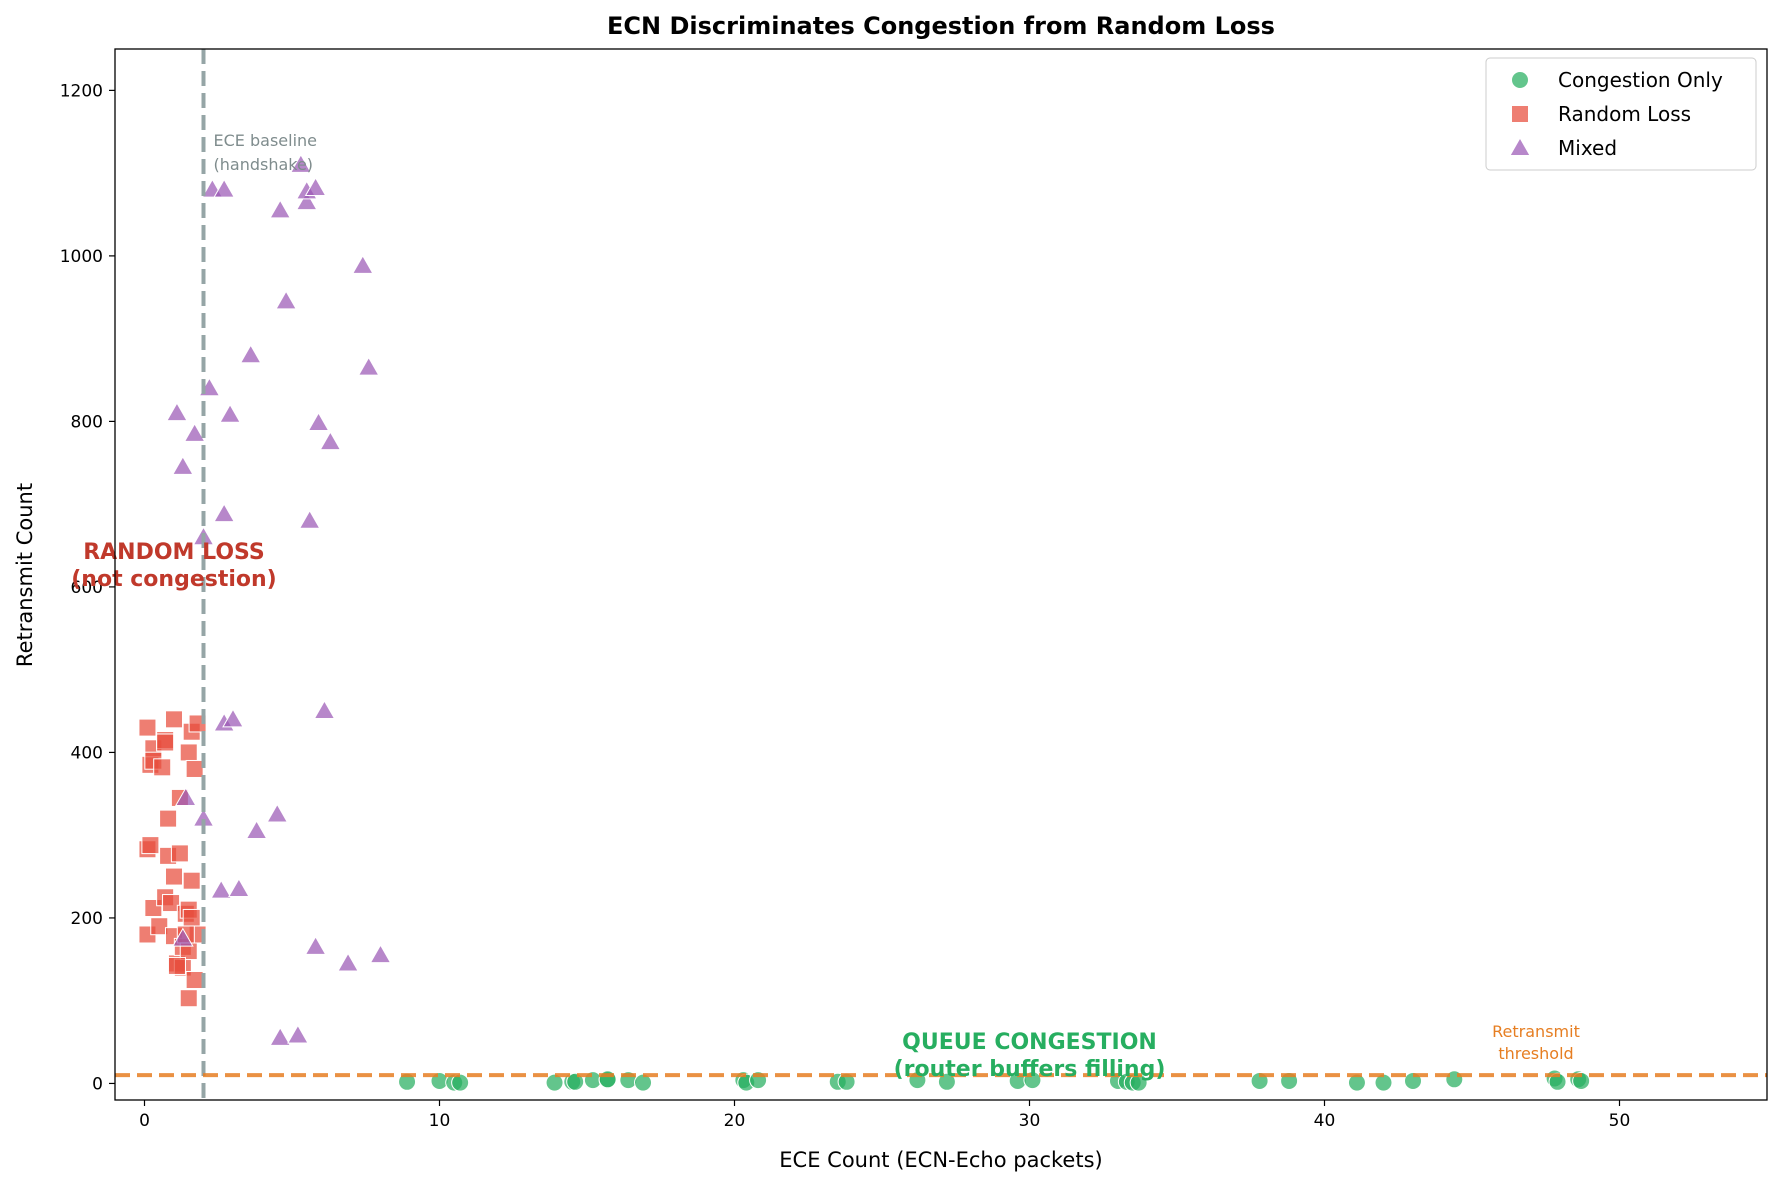 This screenshot has height=1180, width=1782. Describe the element at coordinates (144, 1121) in the screenshot. I see `x-tick-label: 0` at that location.